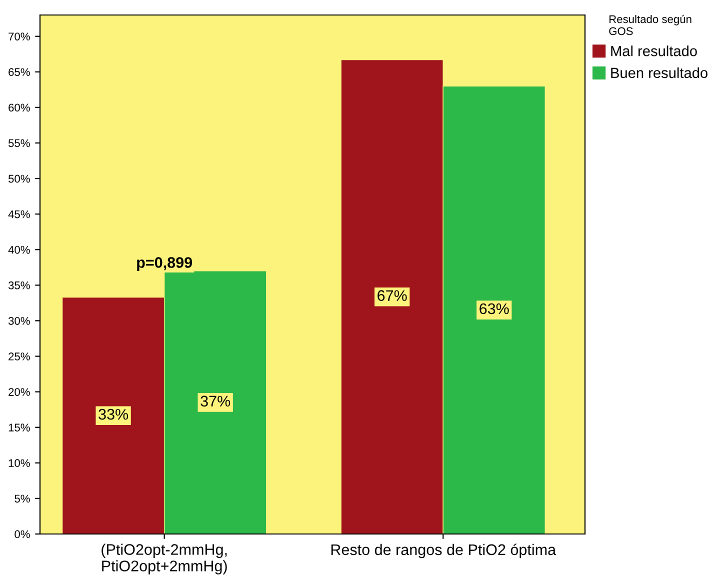 This screenshot has width=721, height=582. Describe the element at coordinates (392, 295) in the screenshot. I see `data-label: 67%` at that location.